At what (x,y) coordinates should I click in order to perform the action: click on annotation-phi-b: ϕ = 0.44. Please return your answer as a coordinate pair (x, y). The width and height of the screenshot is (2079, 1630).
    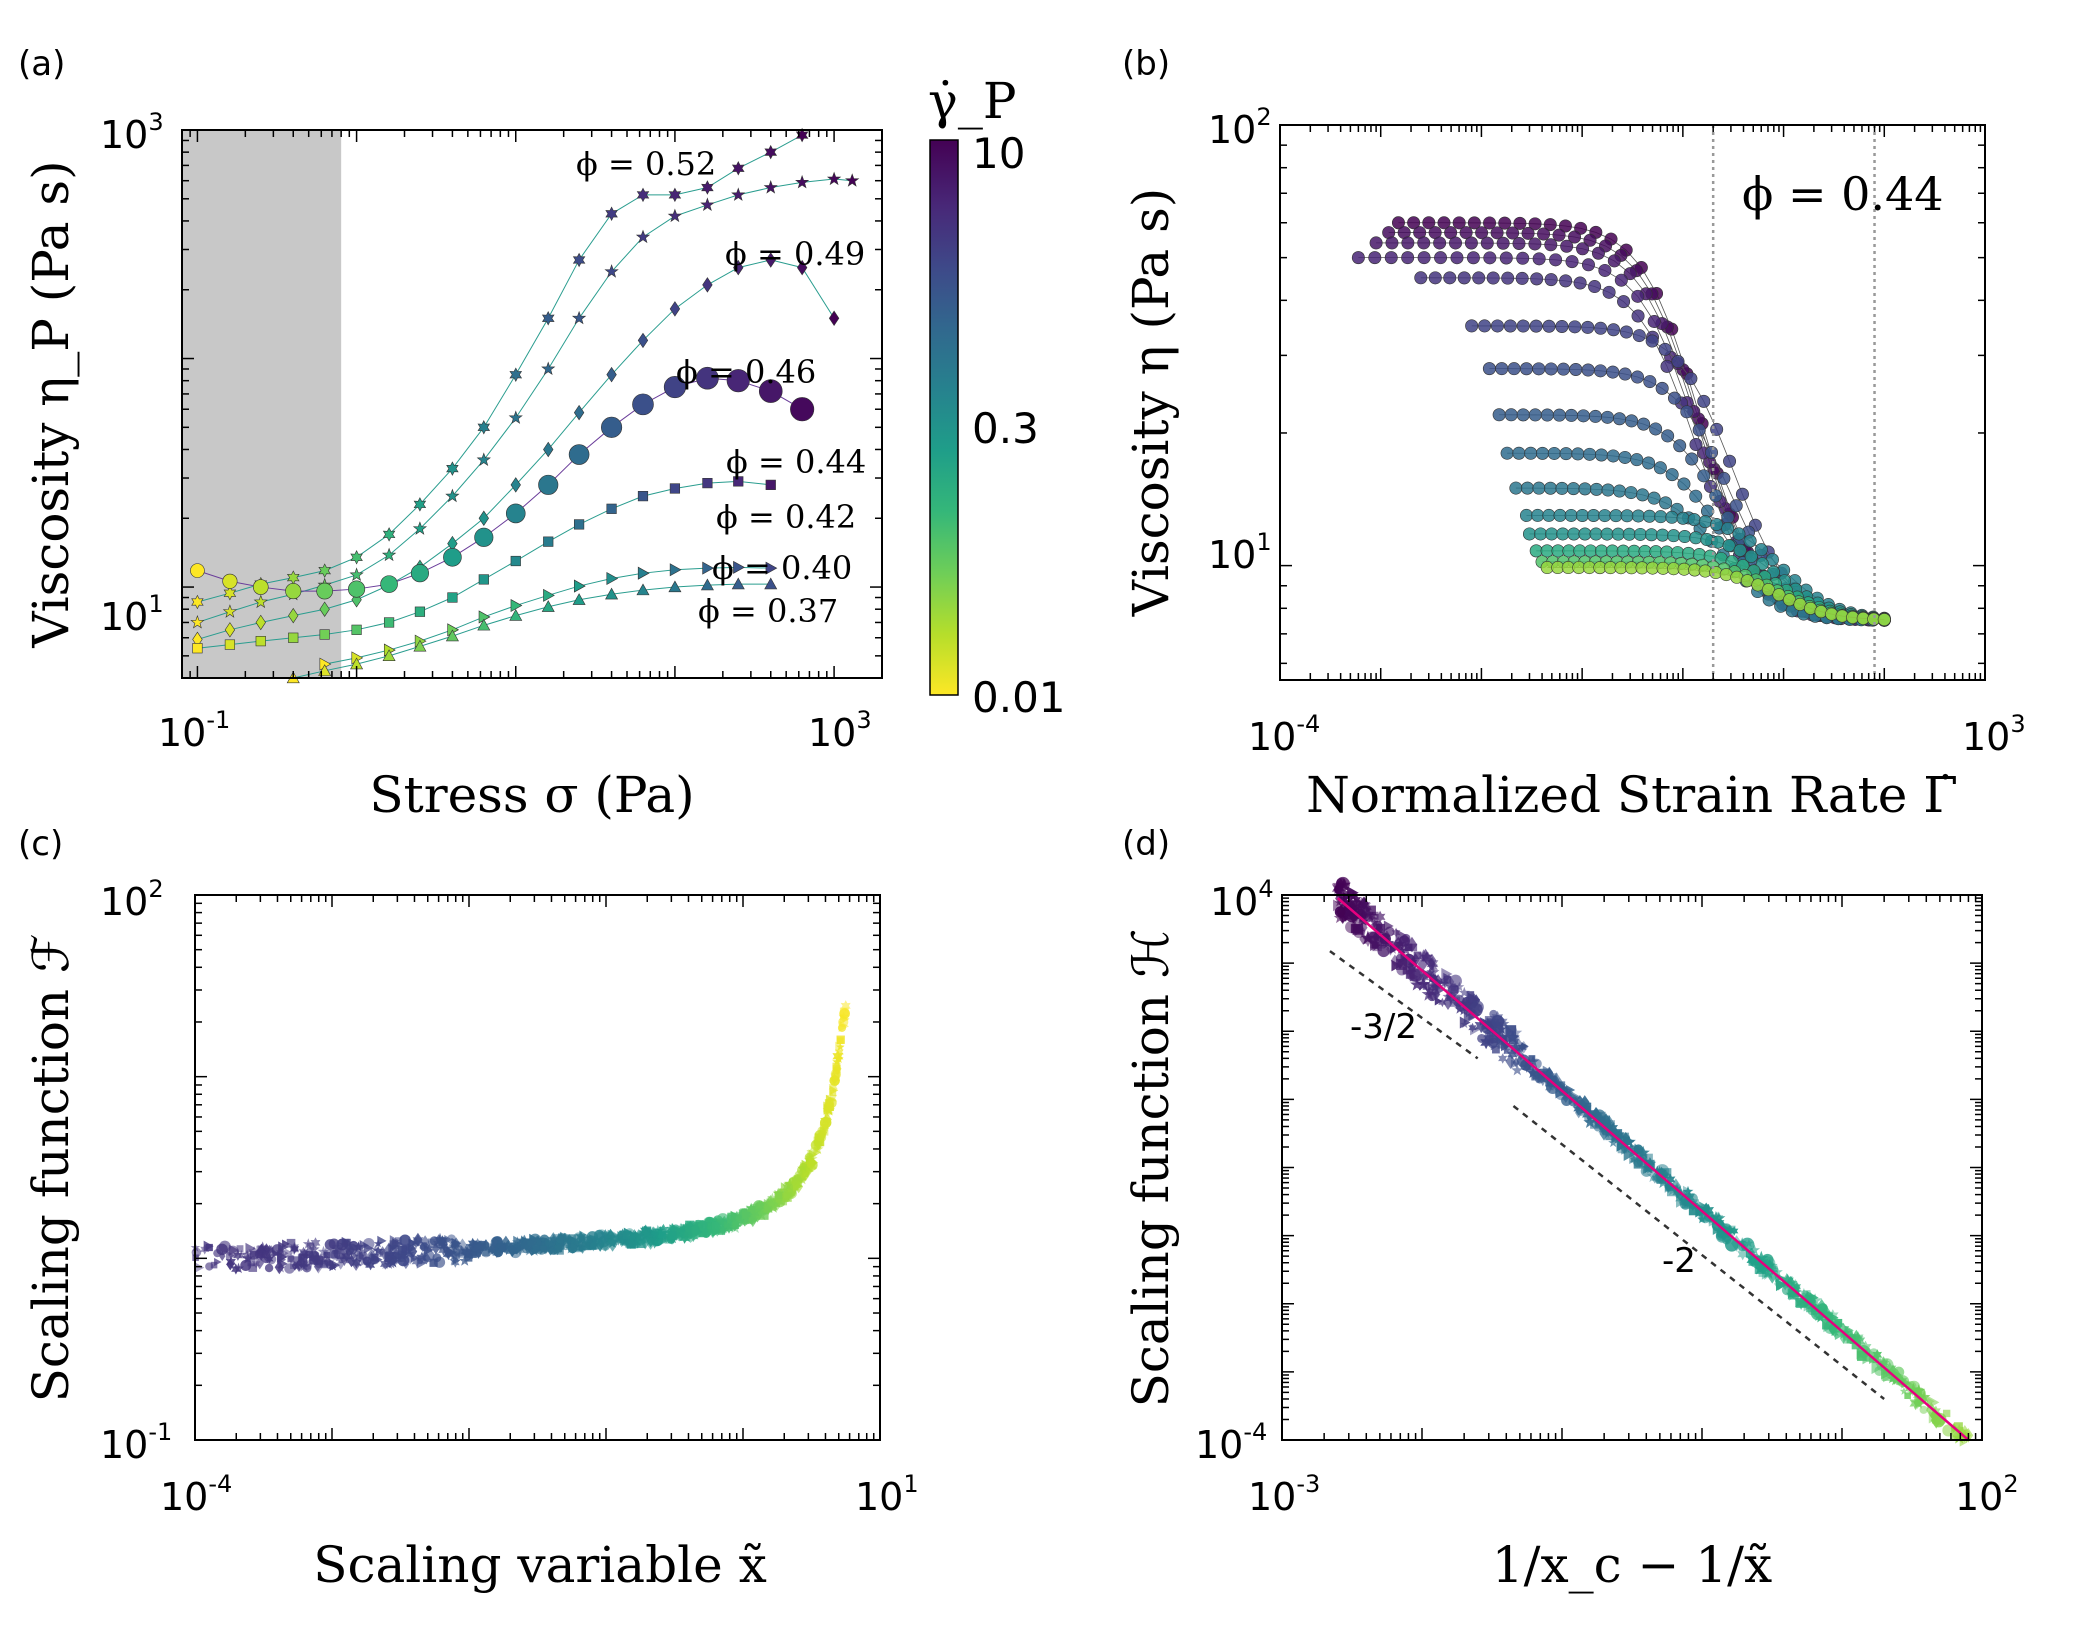
    Looking at the image, I should click on (1843, 194).